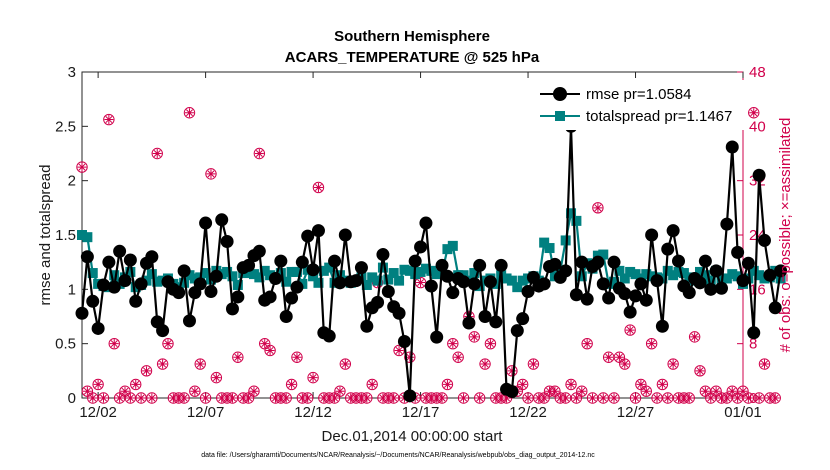 The image size is (830, 470). What do you see at coordinates (98, 412) in the screenshot?
I see `x-tick-label: 12/02` at bounding box center [98, 412].